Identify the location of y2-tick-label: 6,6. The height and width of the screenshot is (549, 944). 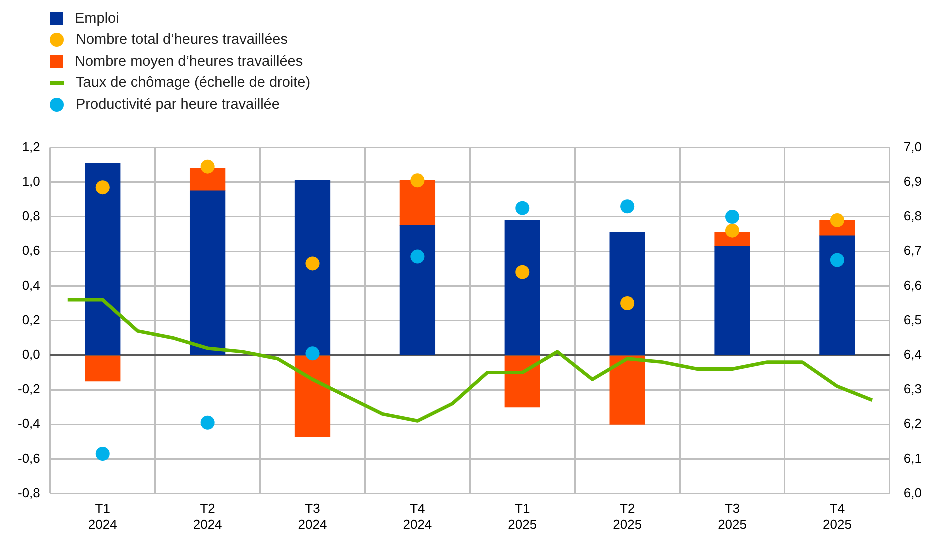
(913, 285).